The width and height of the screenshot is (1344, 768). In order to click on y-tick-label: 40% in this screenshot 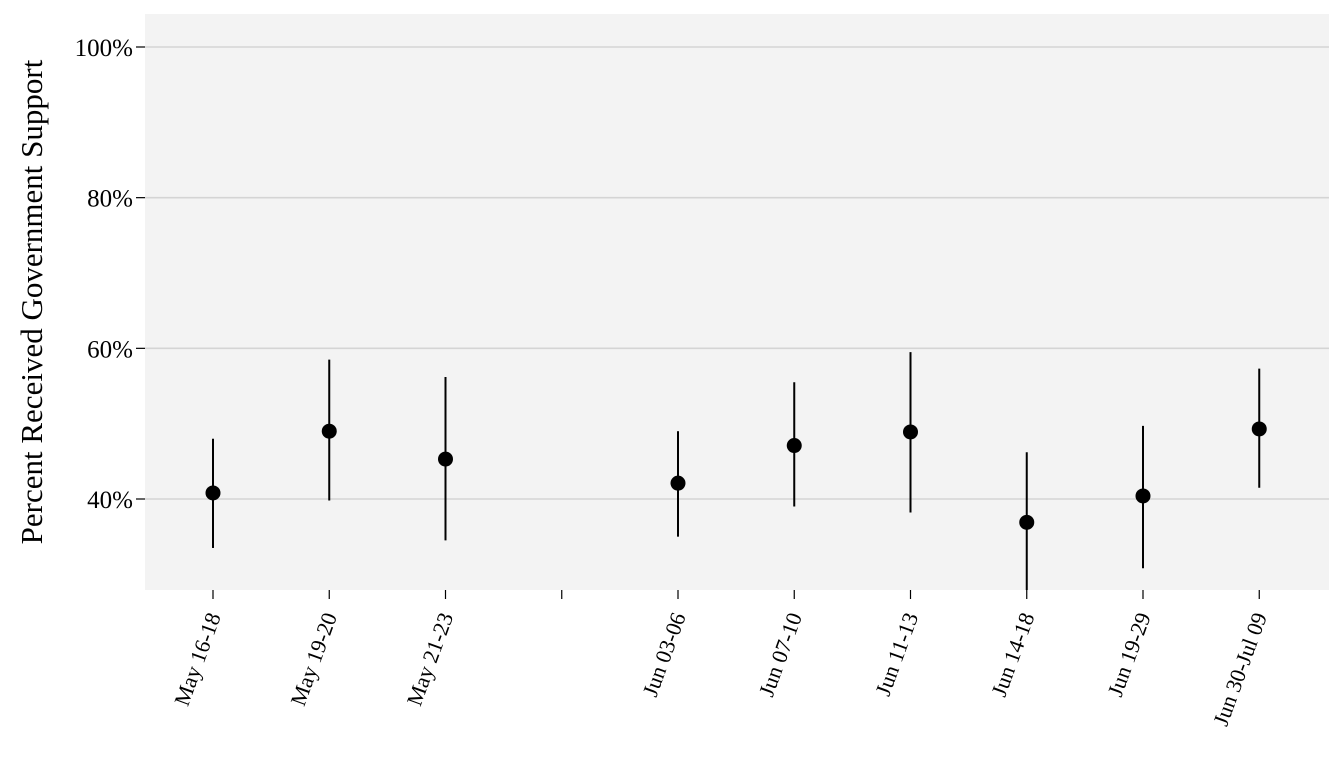, I will do `click(110, 500)`.